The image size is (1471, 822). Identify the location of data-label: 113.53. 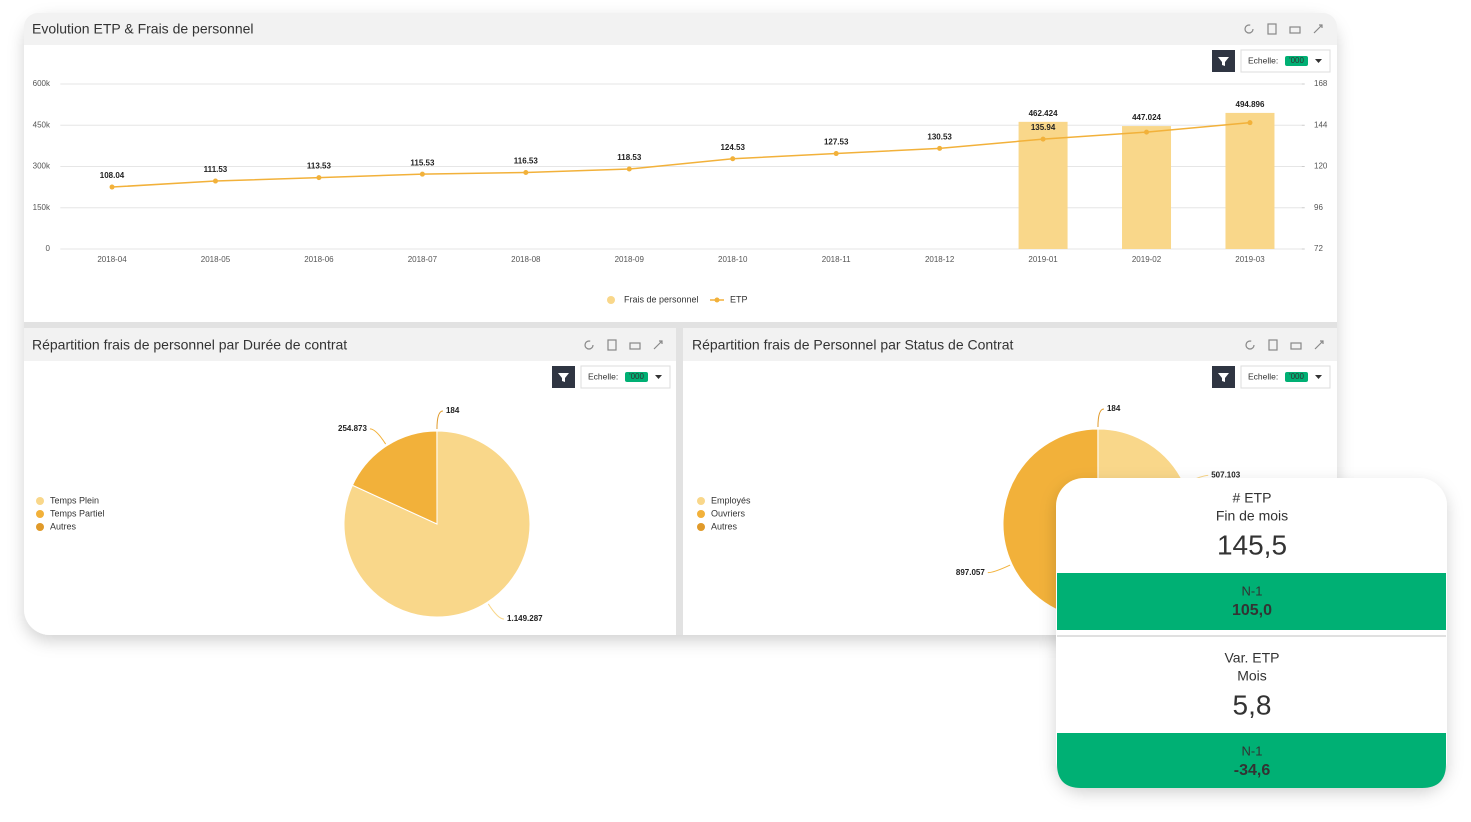
(319, 166).